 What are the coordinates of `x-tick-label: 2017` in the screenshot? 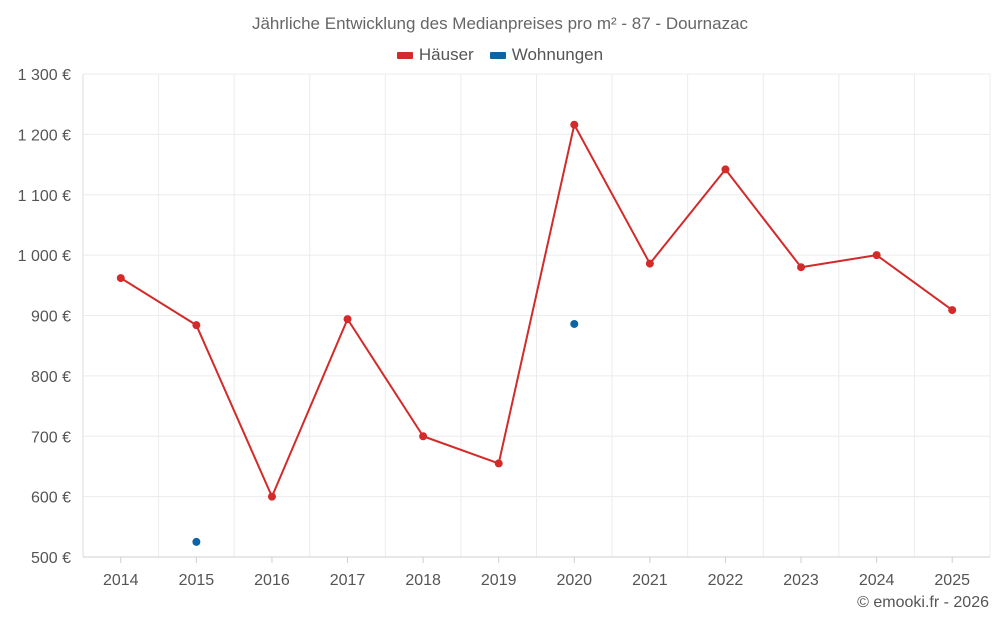 It's located at (348, 580).